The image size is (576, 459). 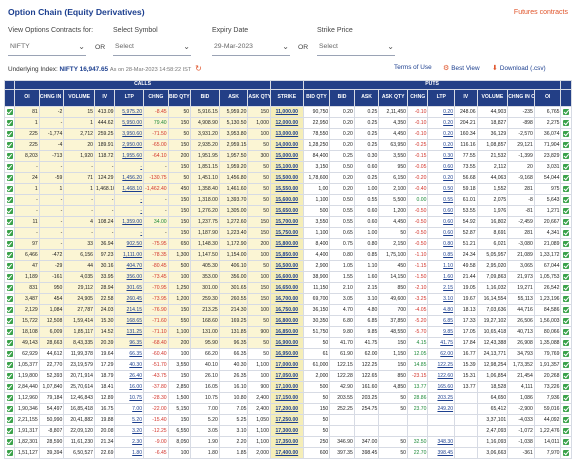 What do you see at coordinates (316, 98) in the screenshot?
I see `column-header: BID QTY` at bounding box center [316, 98].